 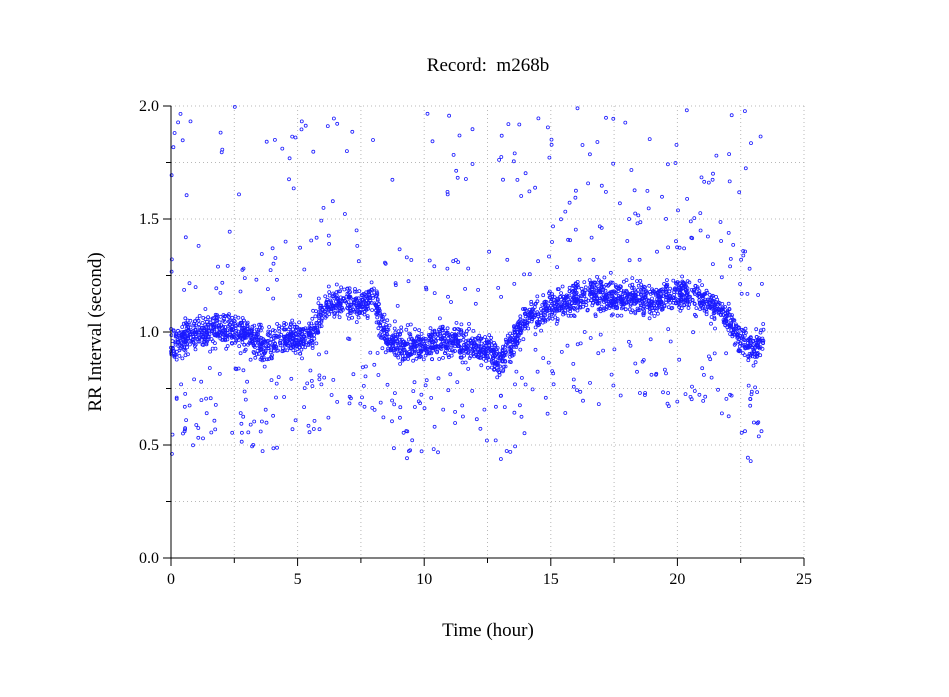 I want to click on x-tick-label: 20, so click(x=677, y=579).